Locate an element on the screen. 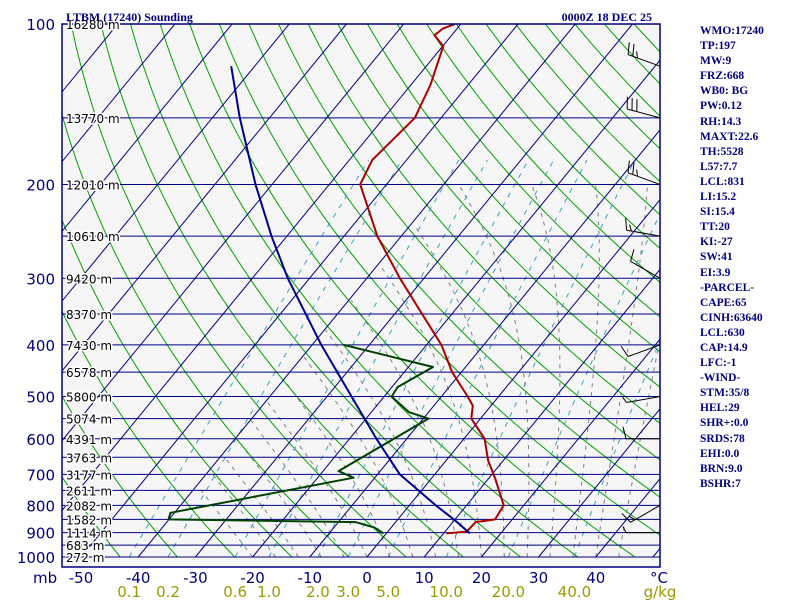 The height and width of the screenshot is (600, 800). pressure-tick-label: 400 is located at coordinates (40, 346).